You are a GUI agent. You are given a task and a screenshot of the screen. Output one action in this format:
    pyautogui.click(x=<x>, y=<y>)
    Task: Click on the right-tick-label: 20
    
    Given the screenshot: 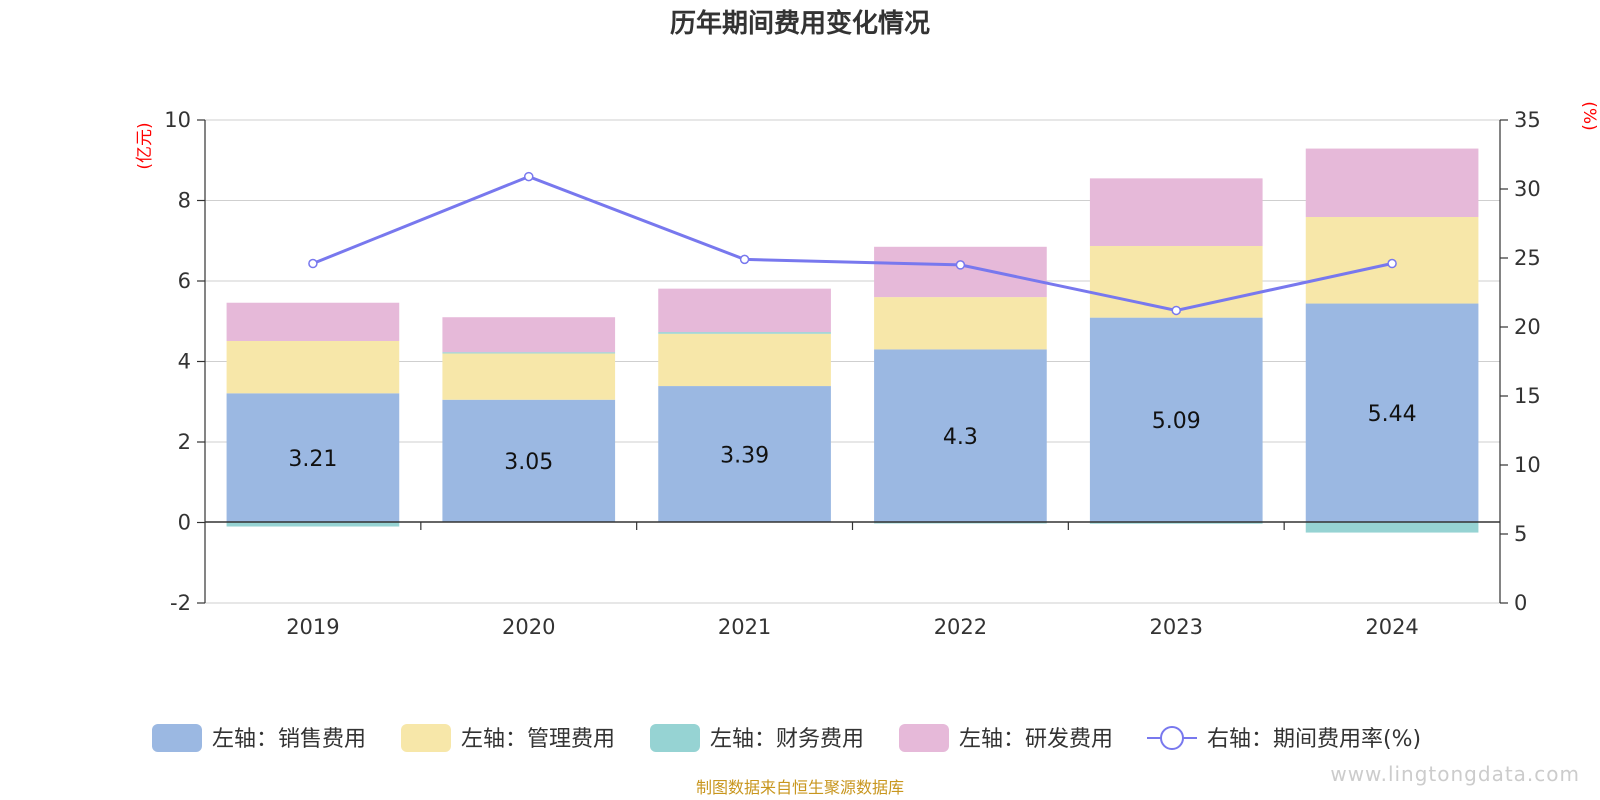 What is the action you would take?
    pyautogui.click(x=1527, y=327)
    